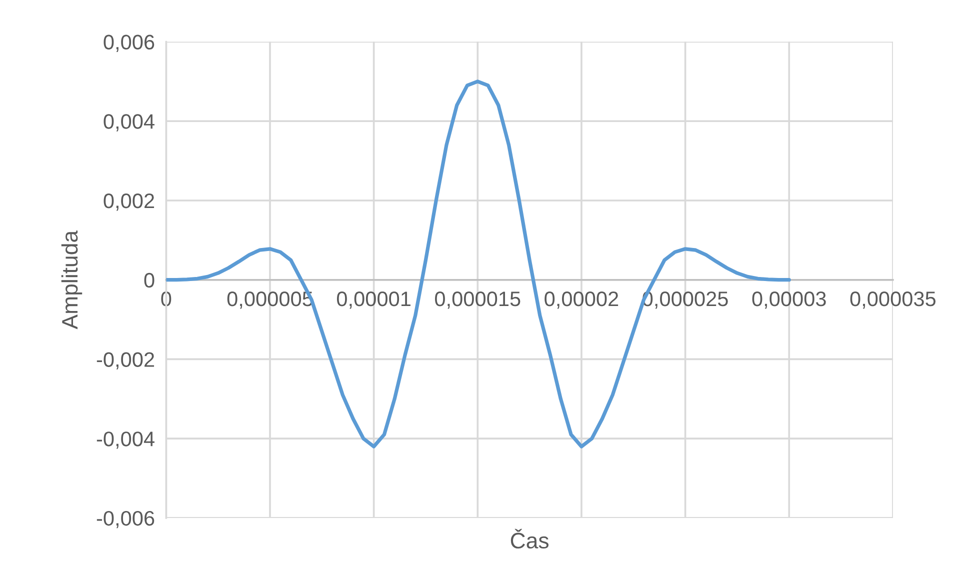 Image resolution: width=955 pixels, height=580 pixels. Describe the element at coordinates (129, 43) in the screenshot. I see `y-tick-label: 0,006` at that location.